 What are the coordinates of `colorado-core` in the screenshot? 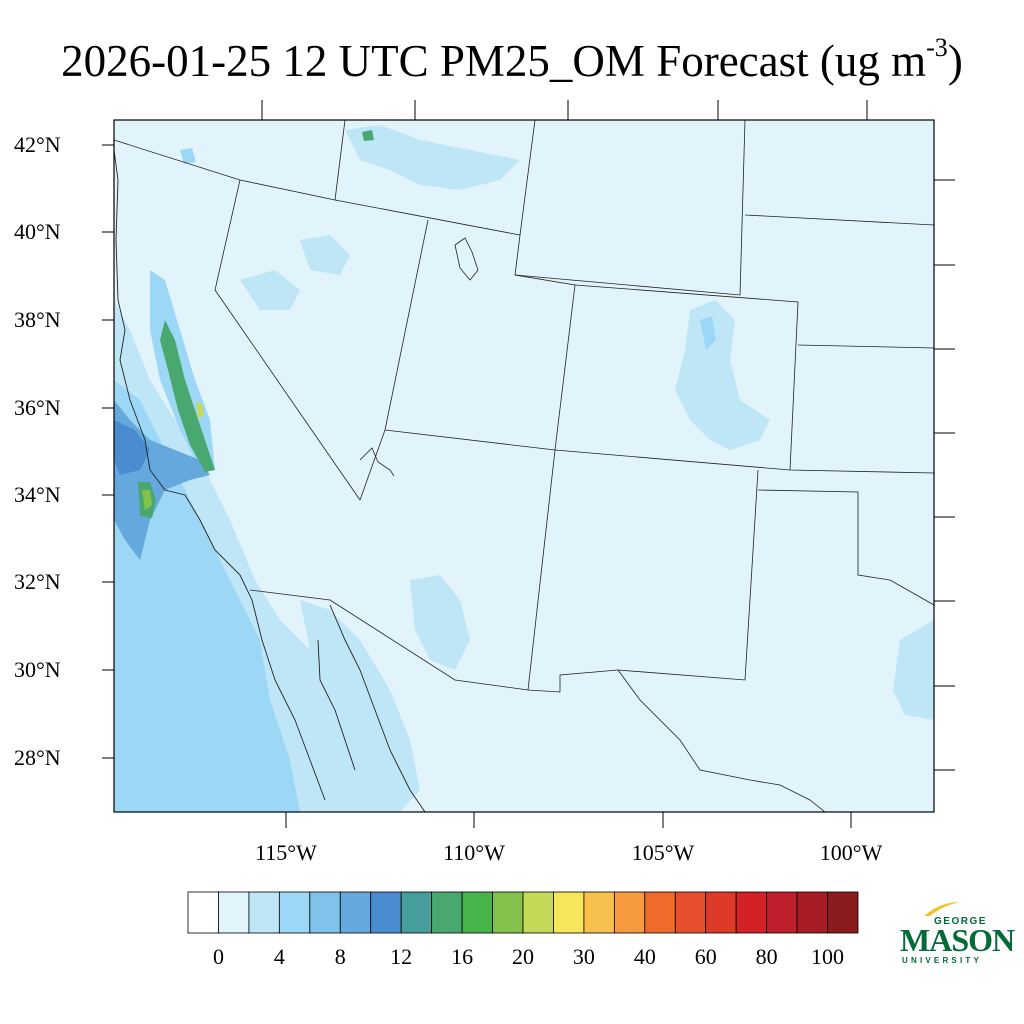 It's located at (708, 333).